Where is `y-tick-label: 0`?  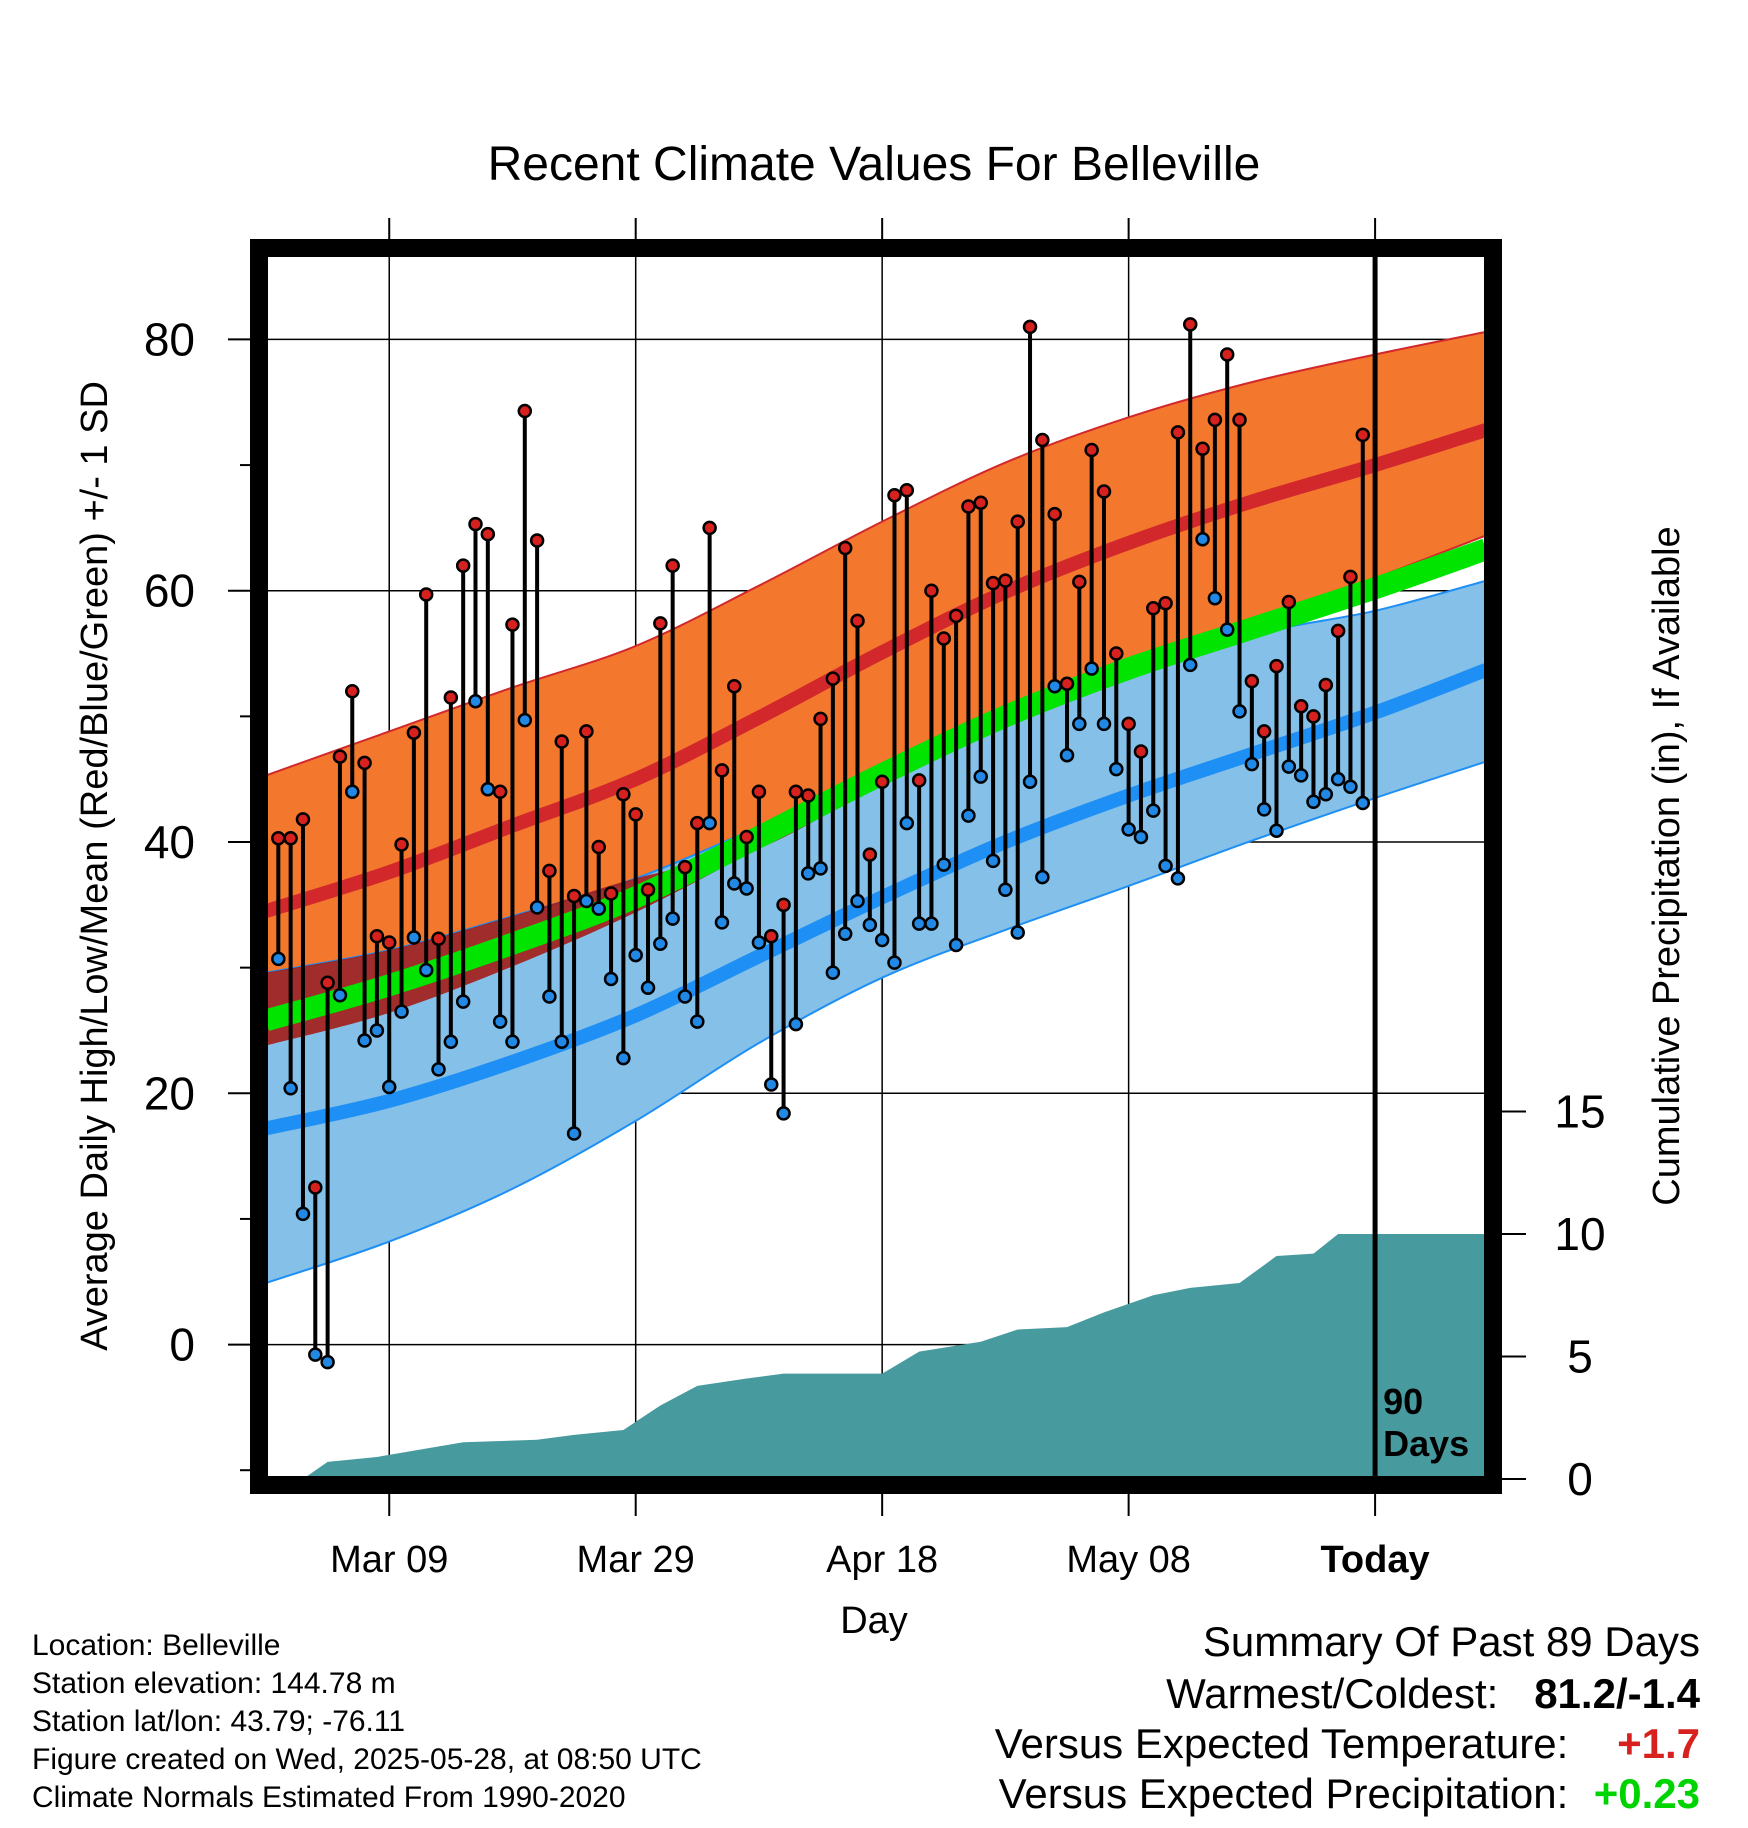
y-tick-label: 0 is located at coordinates (182, 1345).